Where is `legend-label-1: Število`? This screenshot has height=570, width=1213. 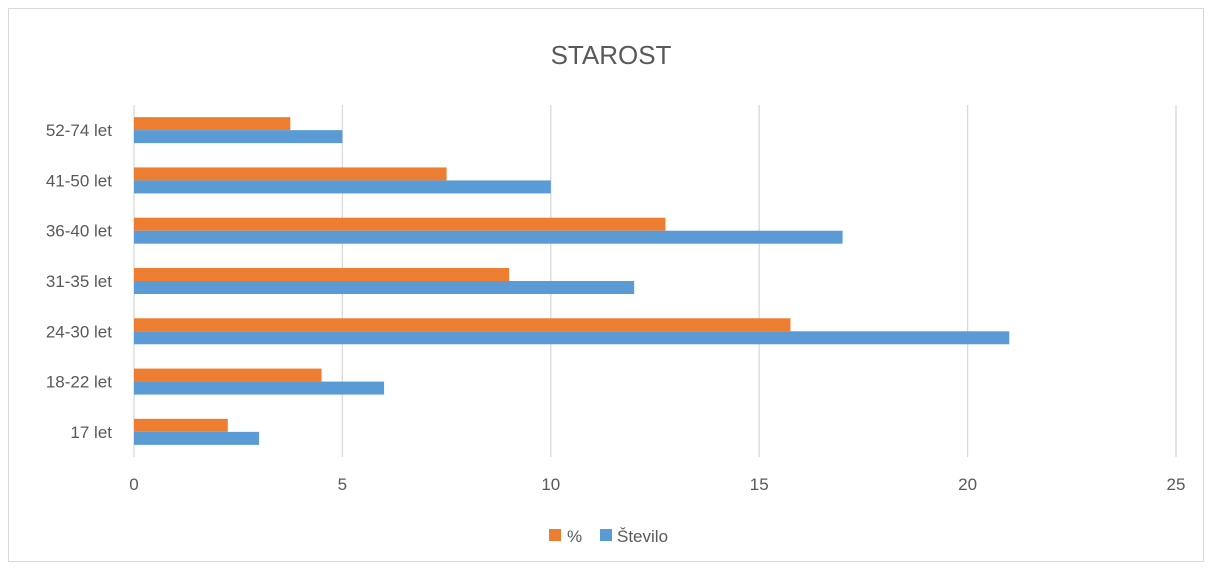 legend-label-1: Število is located at coordinates (642, 536).